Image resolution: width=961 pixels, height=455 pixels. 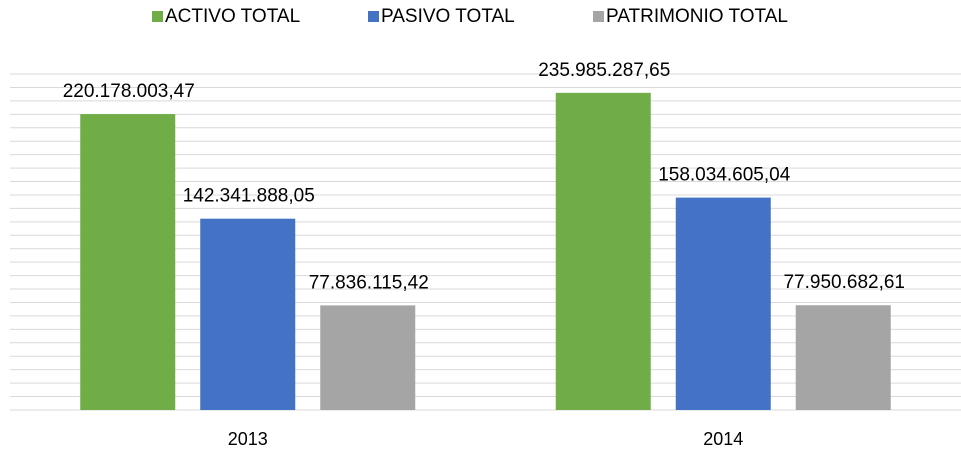 What do you see at coordinates (697, 16) in the screenshot?
I see `legend-label: PATRIMONIO TOTAL` at bounding box center [697, 16].